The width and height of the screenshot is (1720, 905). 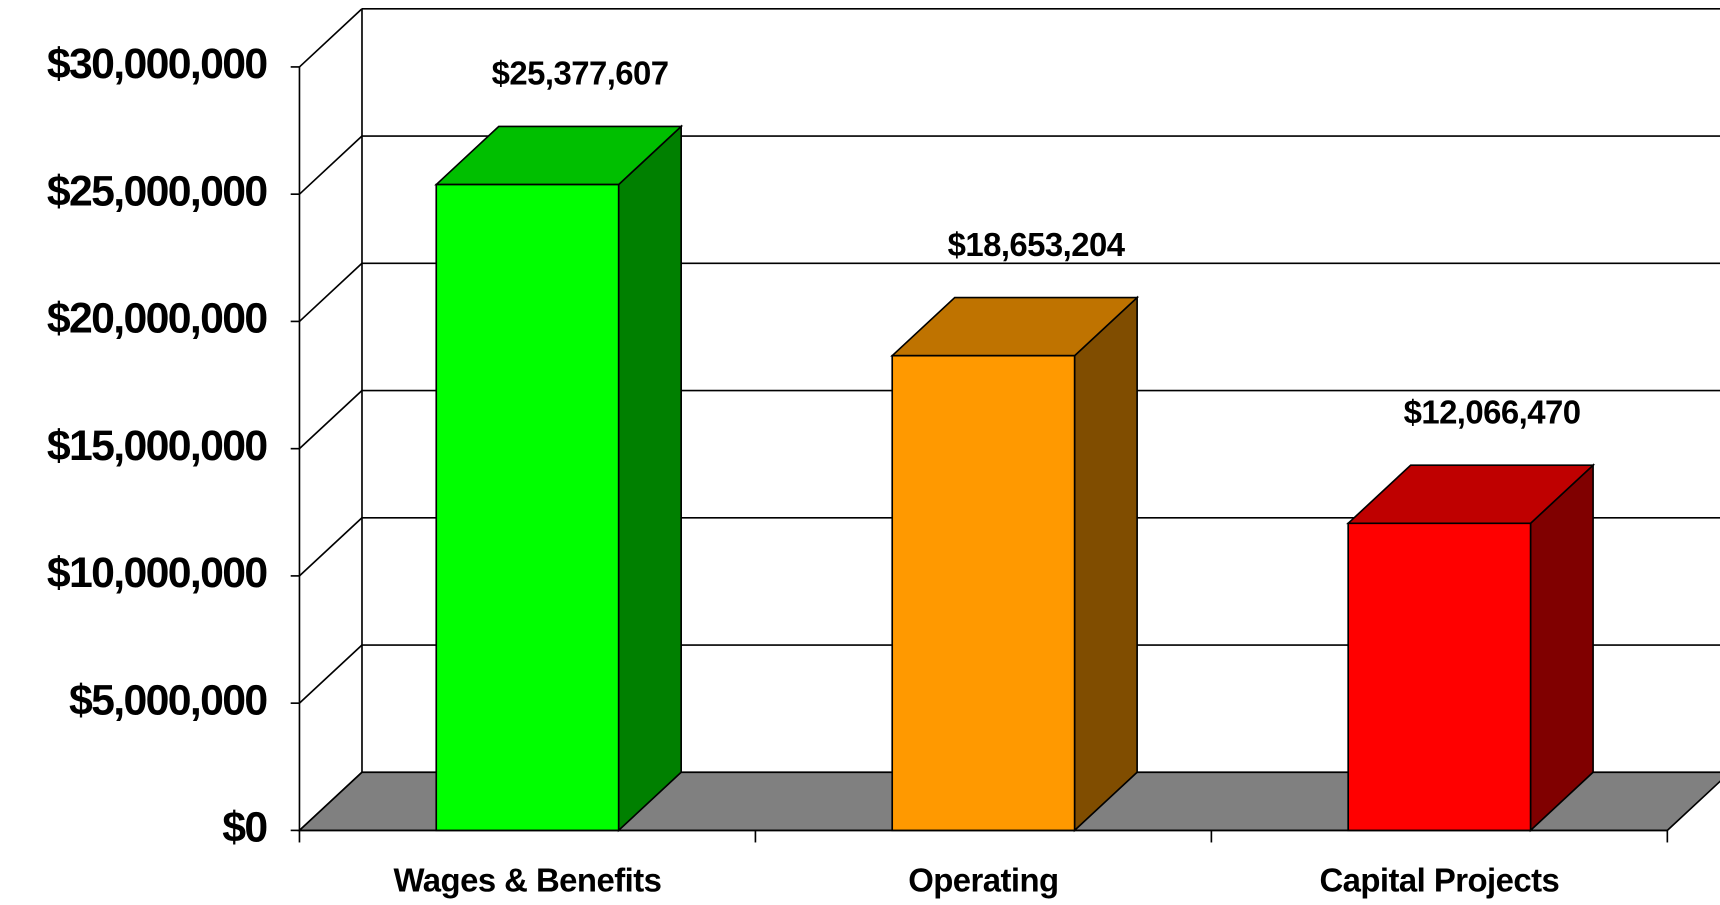 I want to click on x-tick-label: Capital Projects, so click(x=1439, y=880).